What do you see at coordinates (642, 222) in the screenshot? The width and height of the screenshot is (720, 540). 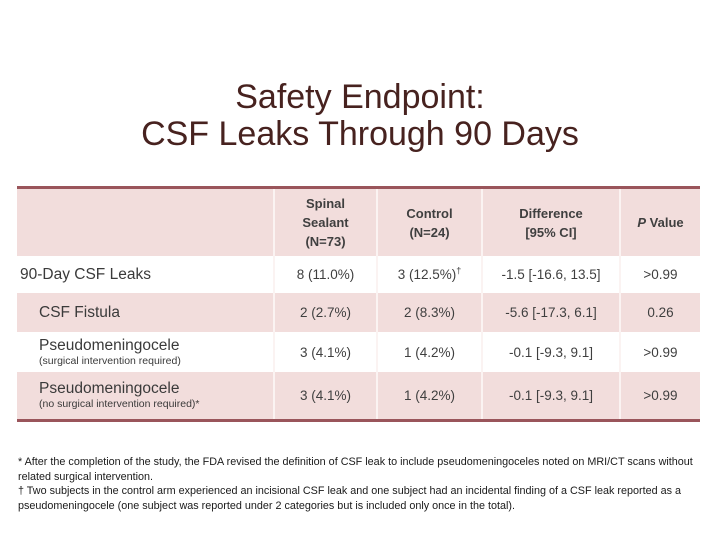 I see `p-value-italic-p: P` at bounding box center [642, 222].